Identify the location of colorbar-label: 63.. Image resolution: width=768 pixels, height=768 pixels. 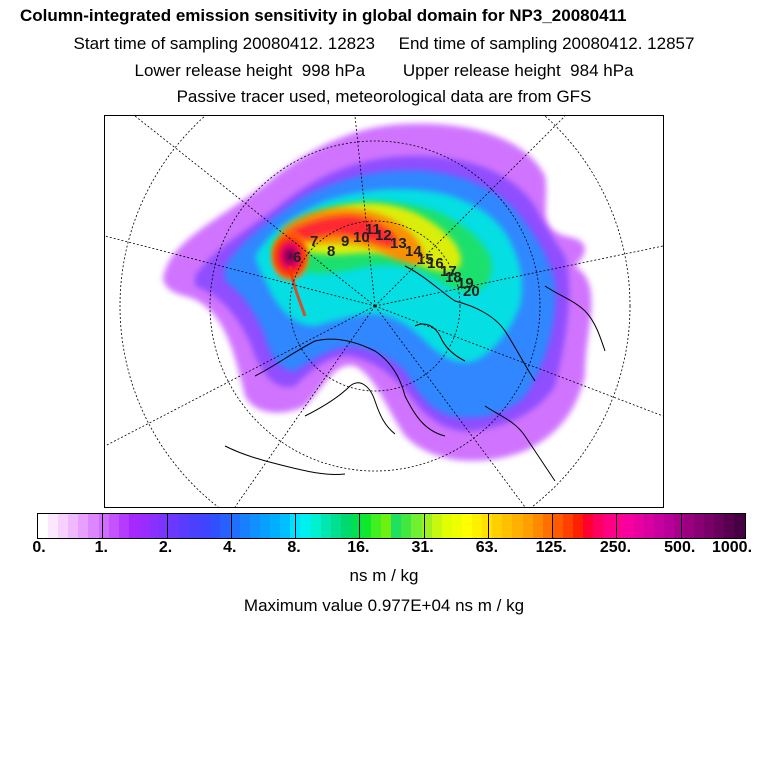
(487, 547).